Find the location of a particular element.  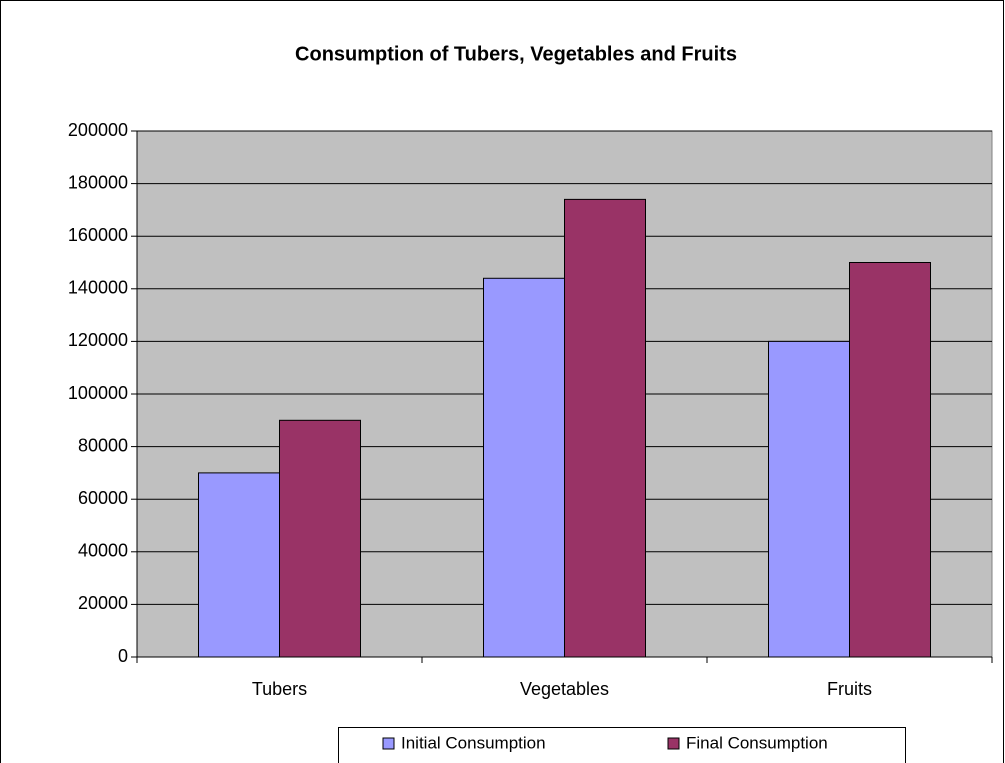

x-tick-label: Tubers is located at coordinates (279, 689).